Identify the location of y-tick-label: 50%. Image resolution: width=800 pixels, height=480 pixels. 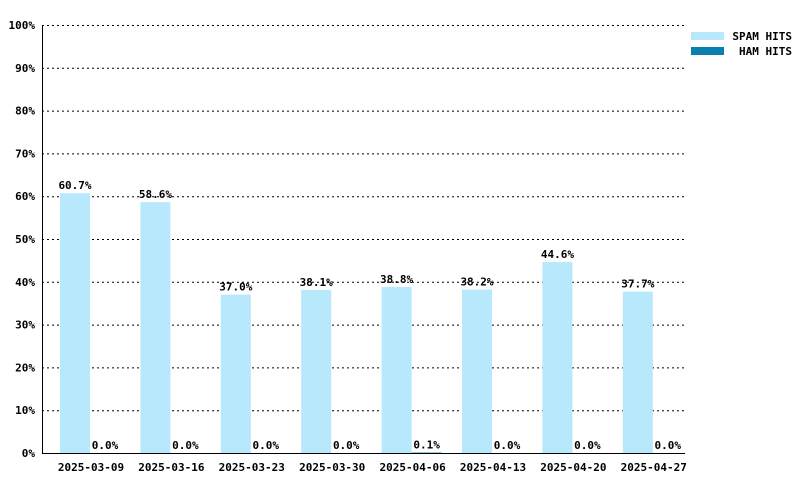
(25, 239).